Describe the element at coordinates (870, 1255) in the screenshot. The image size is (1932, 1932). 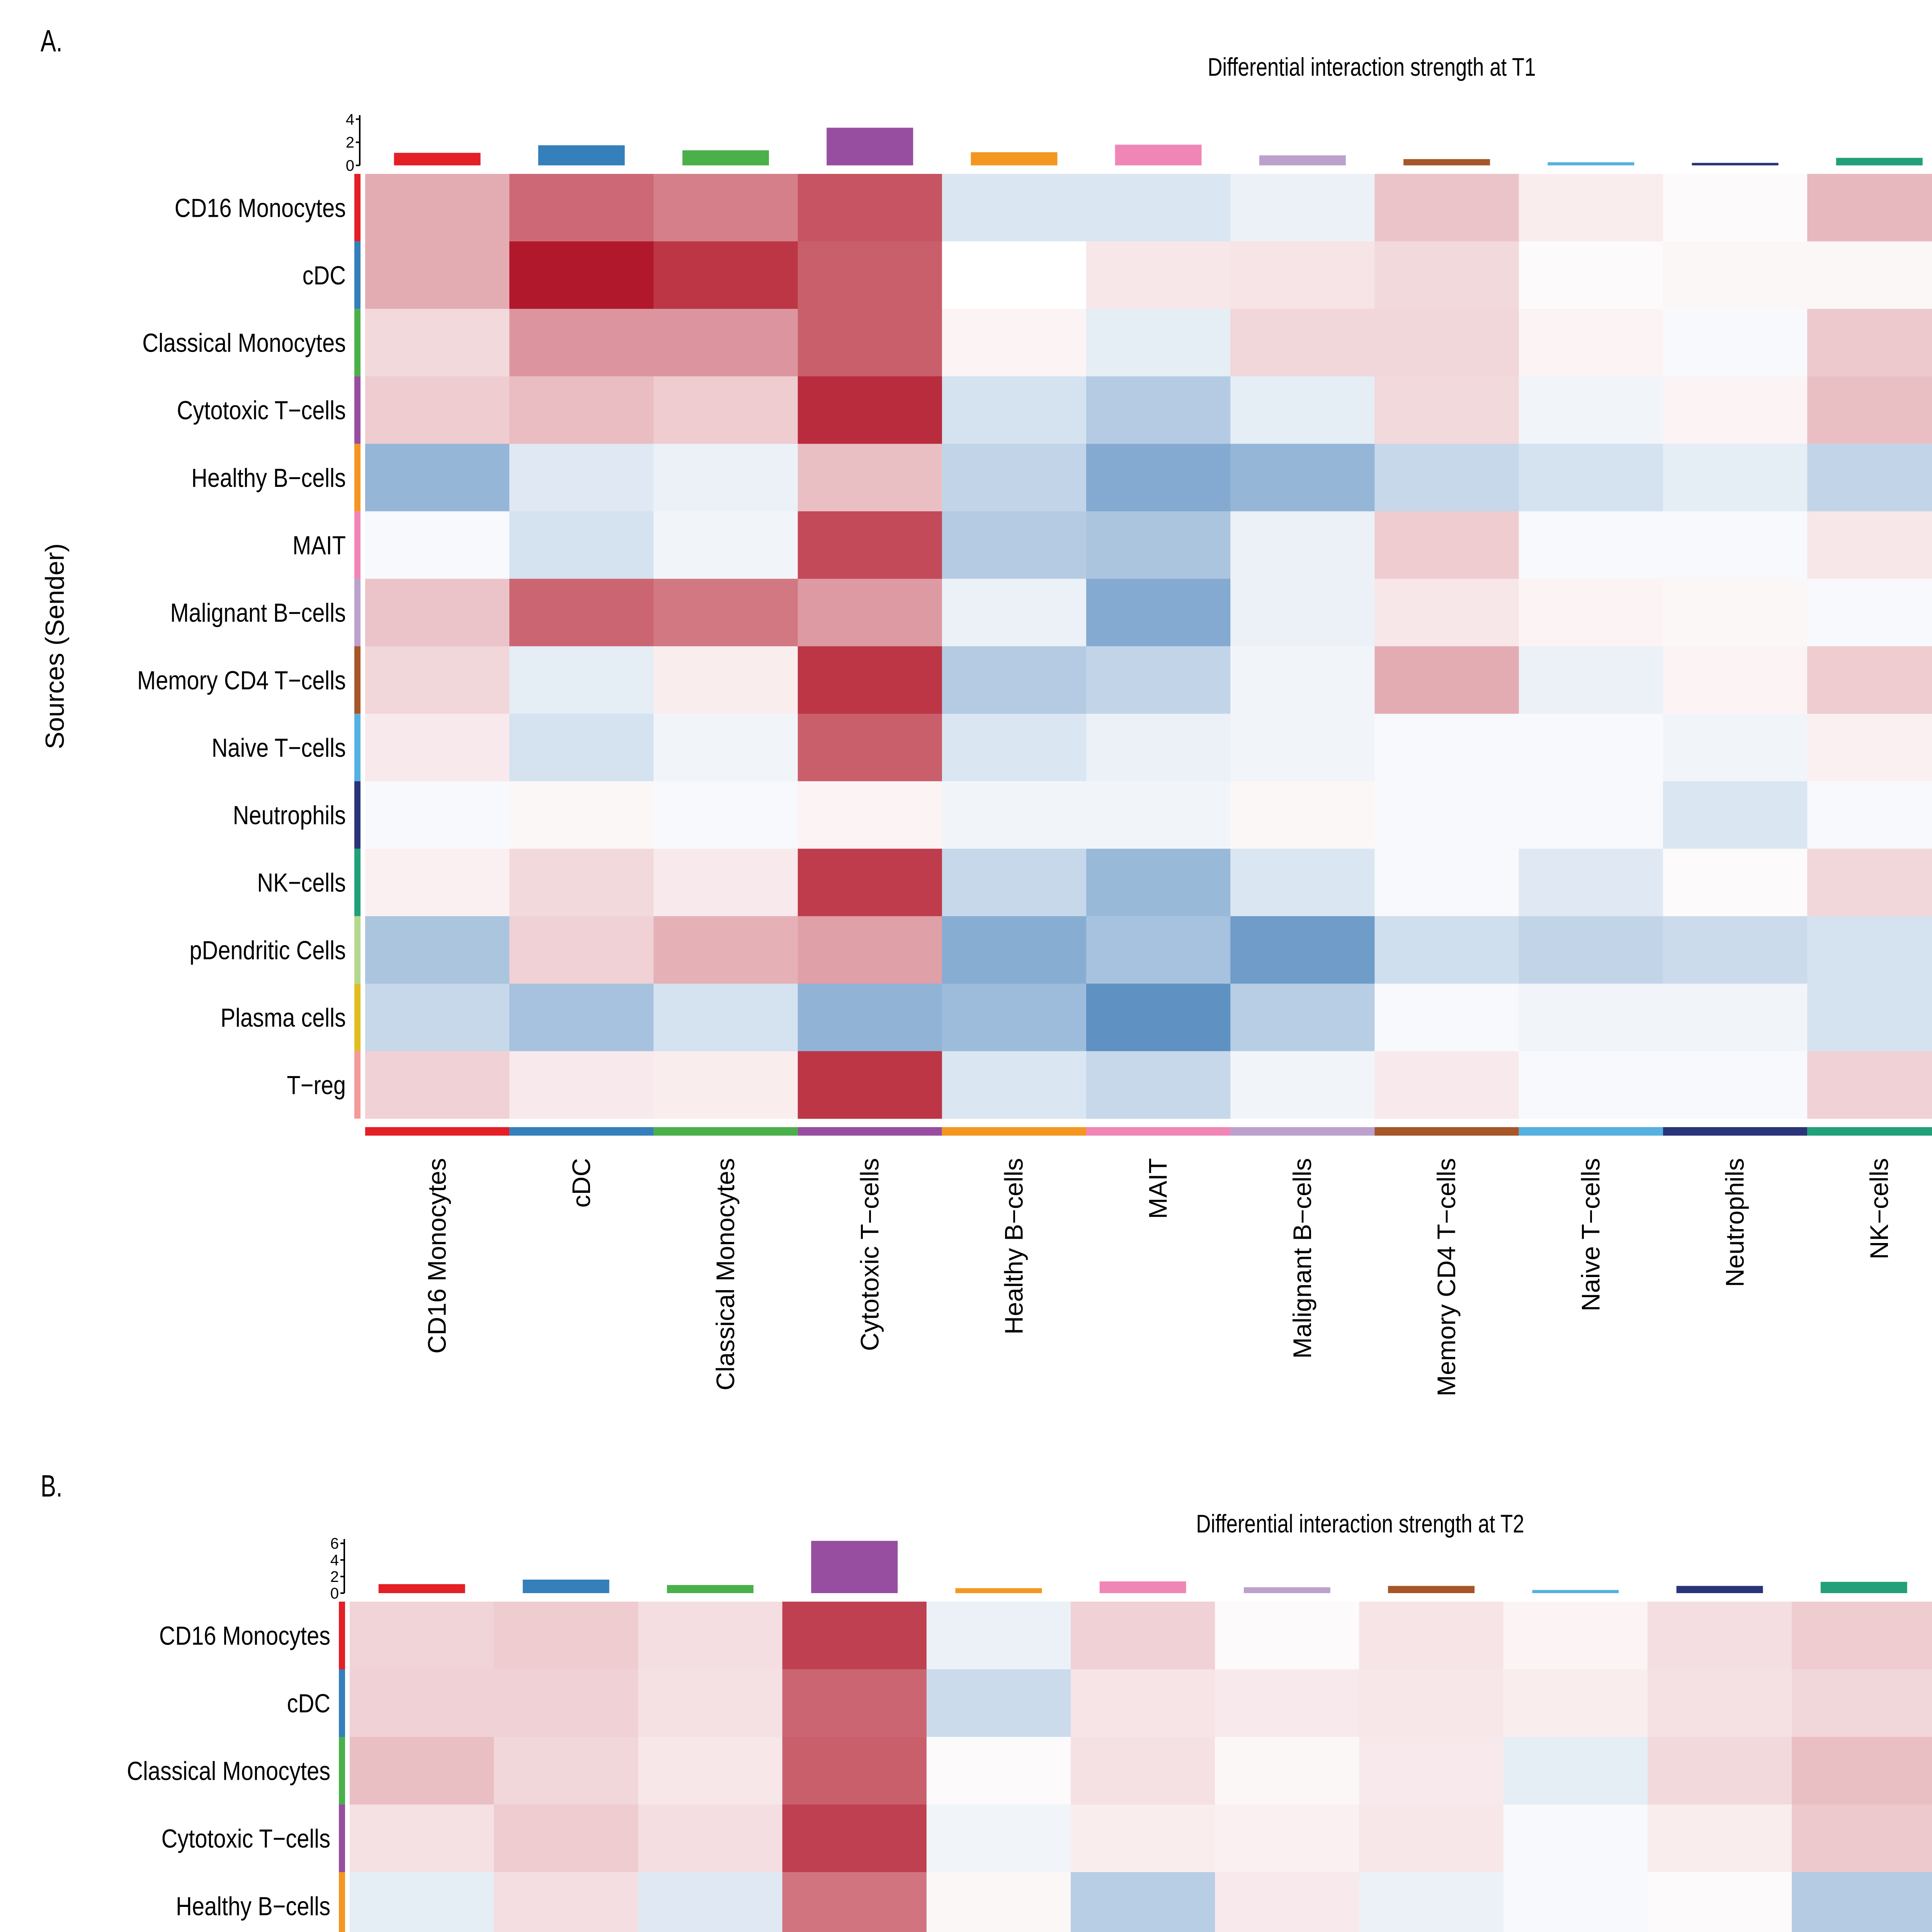
I see `column-label: Cytotoxic T−cells` at that location.